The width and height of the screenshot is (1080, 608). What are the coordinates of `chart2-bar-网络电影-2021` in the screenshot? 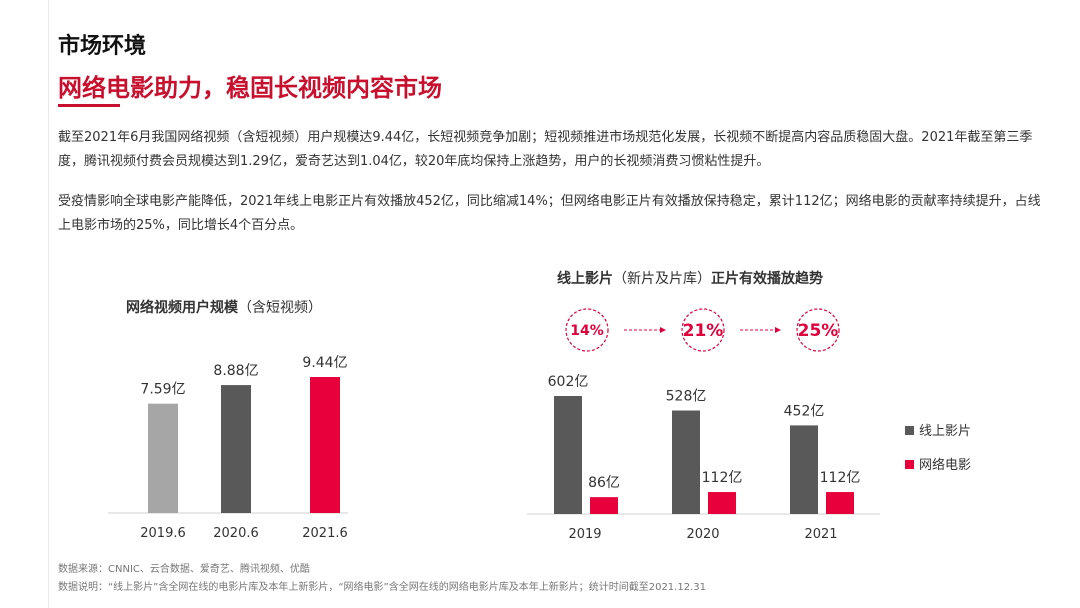 It's located at (840, 503).